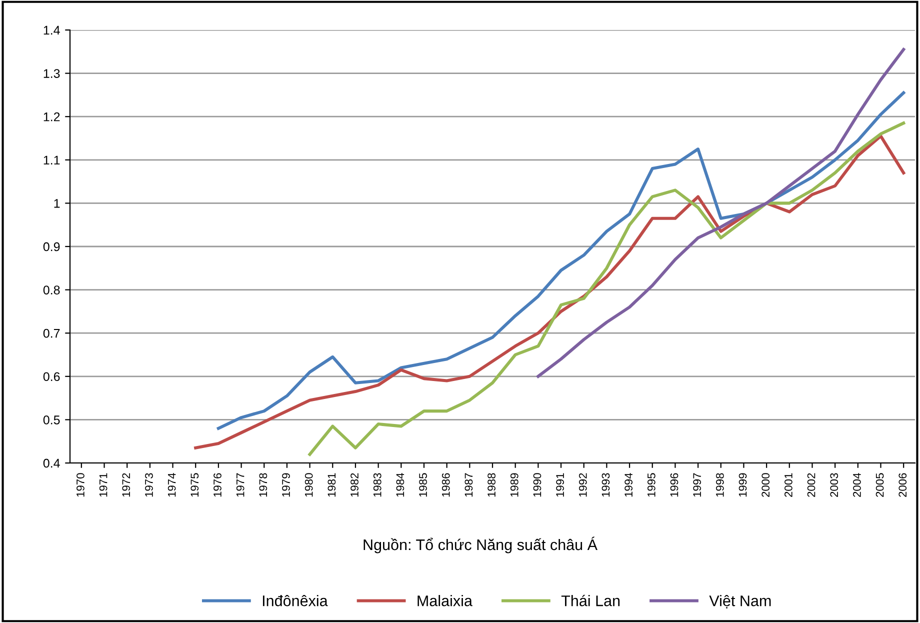  What do you see at coordinates (560, 485) in the screenshot?
I see `x-tick-label: 1991` at bounding box center [560, 485].